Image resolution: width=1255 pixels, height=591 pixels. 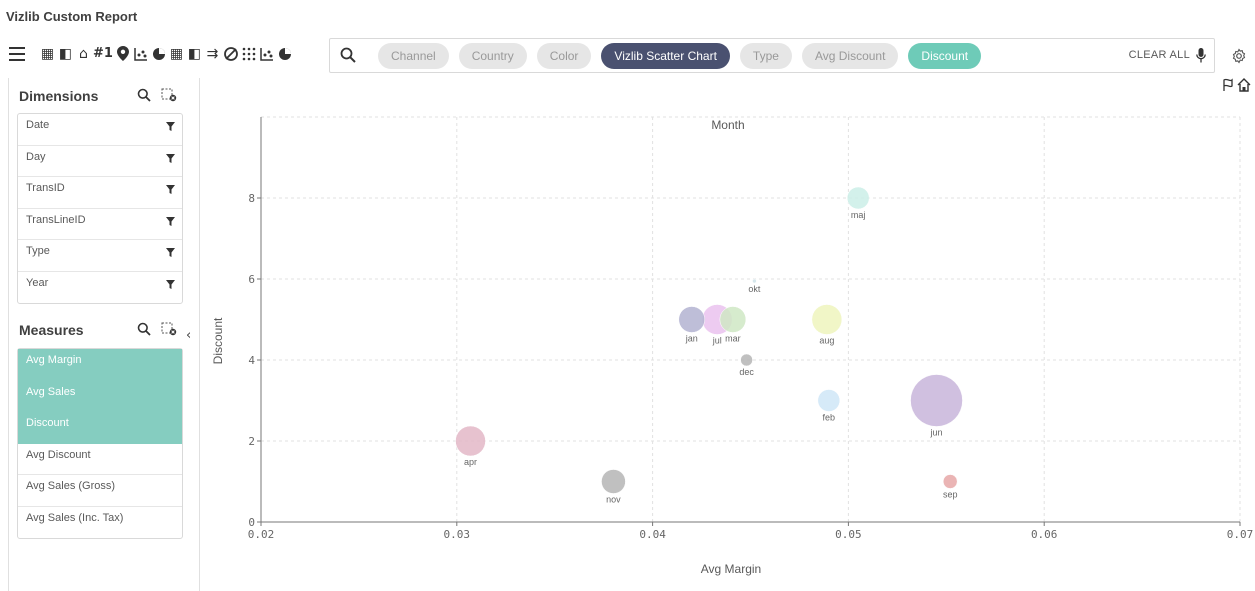 What do you see at coordinates (858, 215) in the screenshot?
I see `point-label-maj: maj` at bounding box center [858, 215].